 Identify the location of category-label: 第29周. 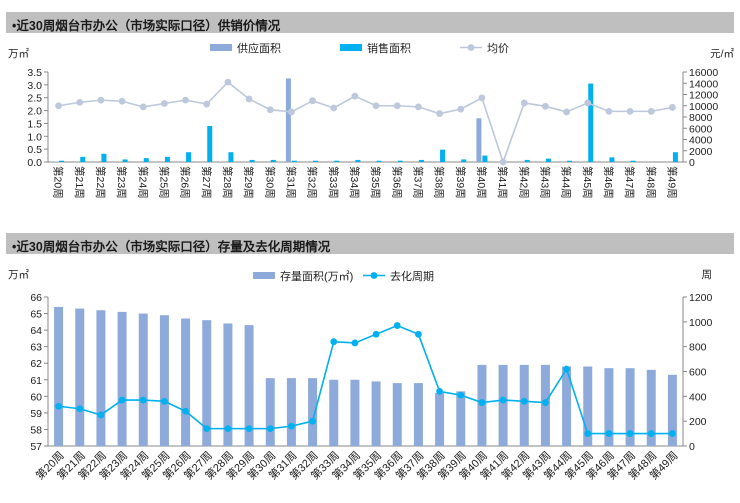
(248, 182).